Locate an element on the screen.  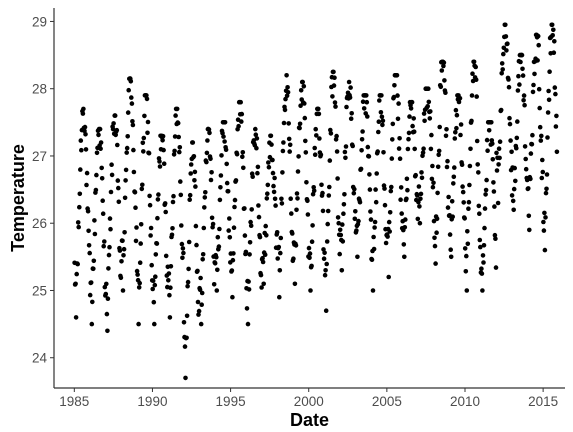
x-tick-label: 2015 is located at coordinates (543, 401).